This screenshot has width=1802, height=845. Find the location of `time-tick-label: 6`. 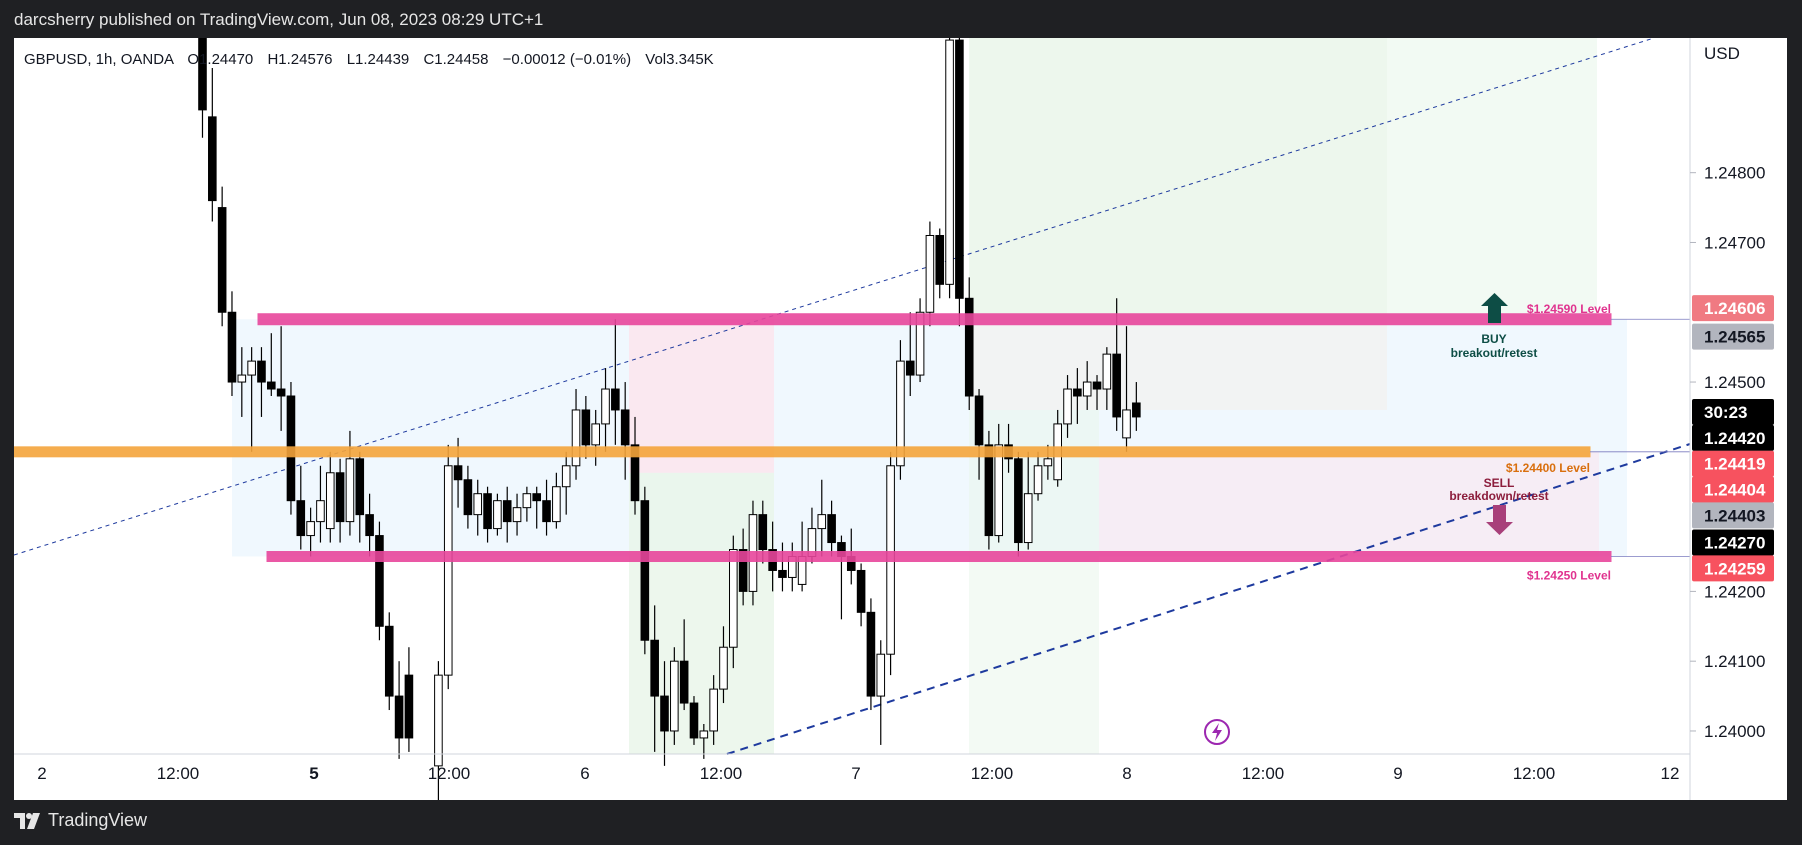

time-tick-label: 6 is located at coordinates (584, 773).